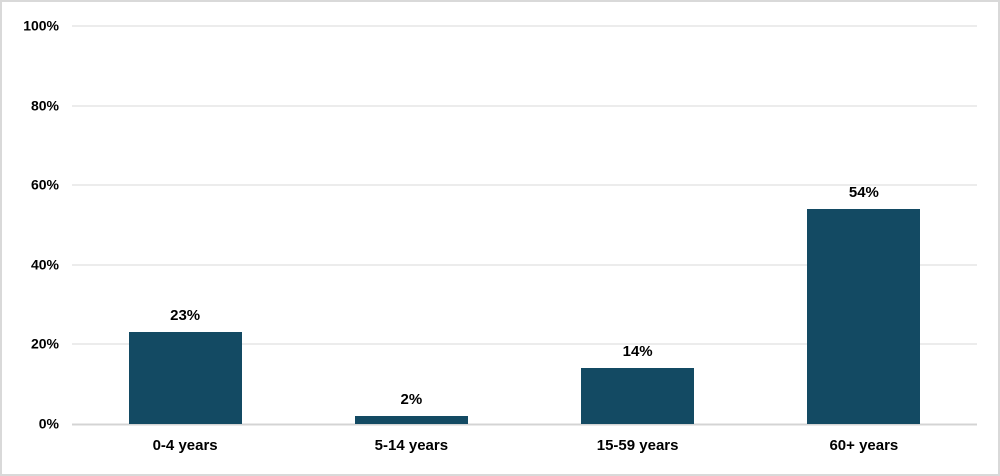 Image resolution: width=1000 pixels, height=476 pixels. What do you see at coordinates (863, 193) in the screenshot?
I see `data-label: 54%` at bounding box center [863, 193].